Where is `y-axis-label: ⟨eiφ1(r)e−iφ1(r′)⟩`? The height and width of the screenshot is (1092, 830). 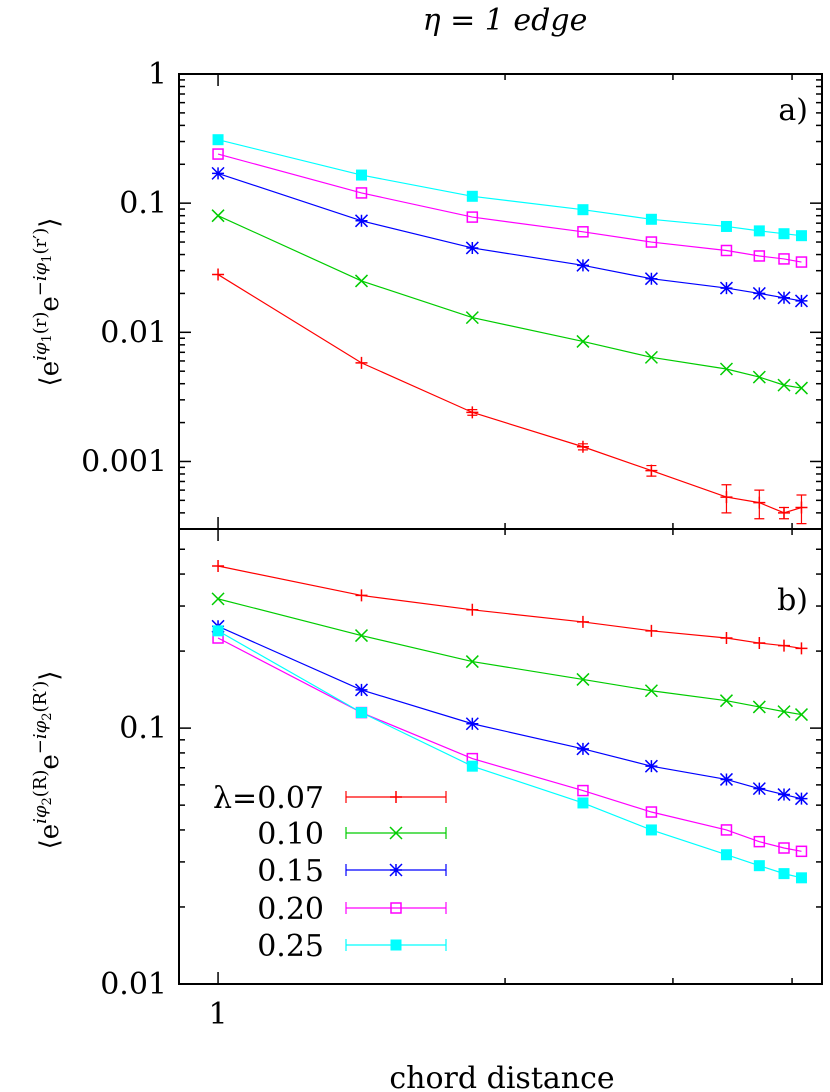 y-axis-label: ⟨eiφ1(r)e−iφ1(r′)⟩ is located at coordinates (47, 302).